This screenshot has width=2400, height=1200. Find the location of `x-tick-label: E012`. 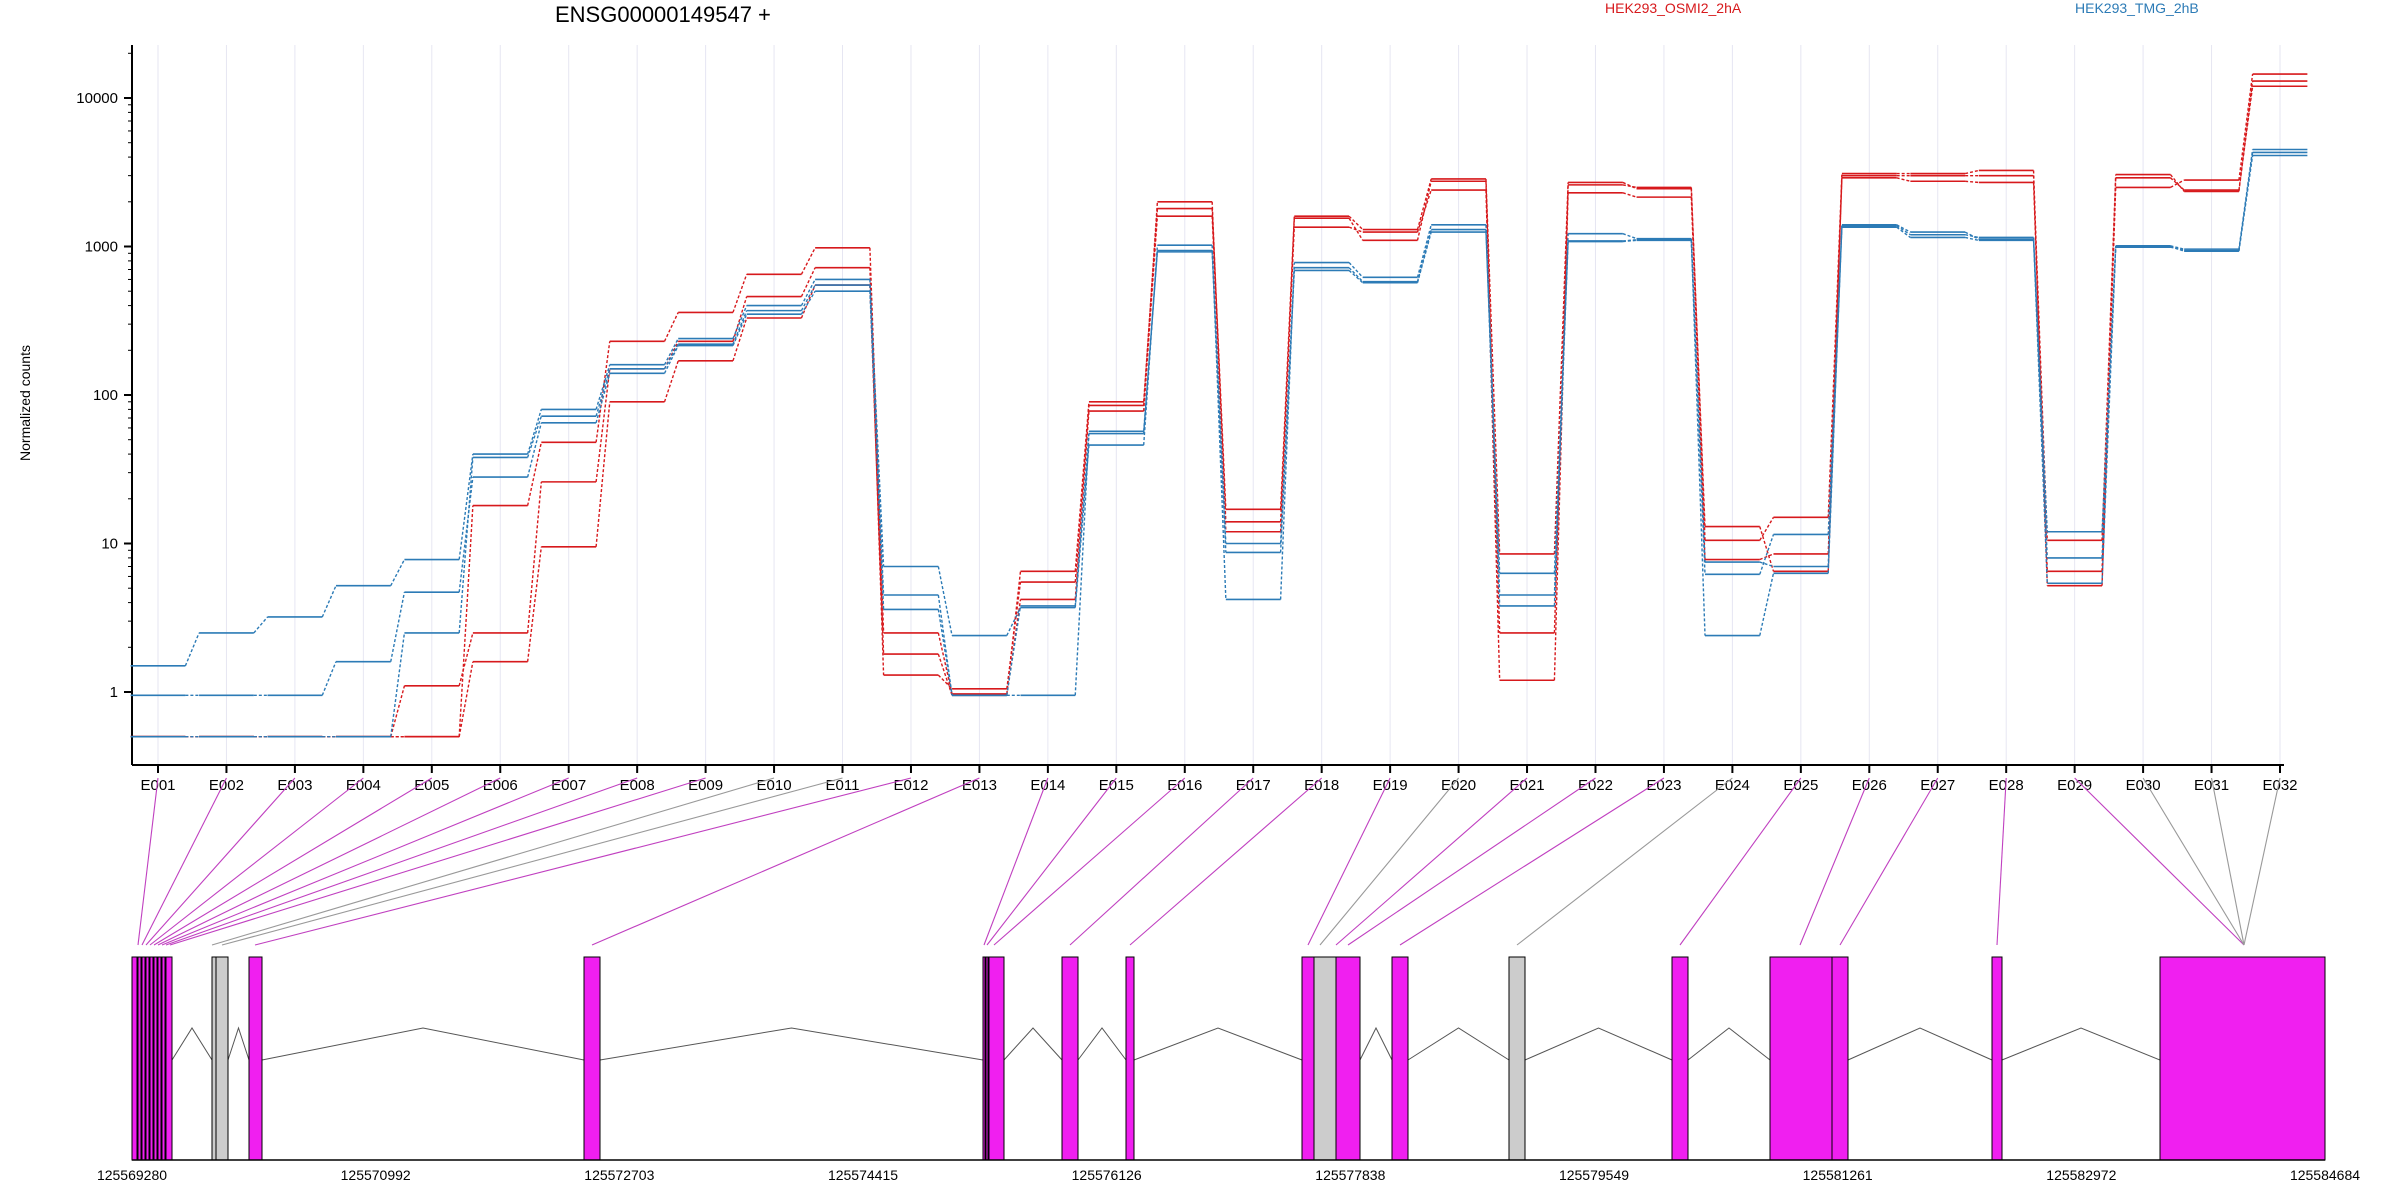

x-tick-label: E012 is located at coordinates (910, 785).